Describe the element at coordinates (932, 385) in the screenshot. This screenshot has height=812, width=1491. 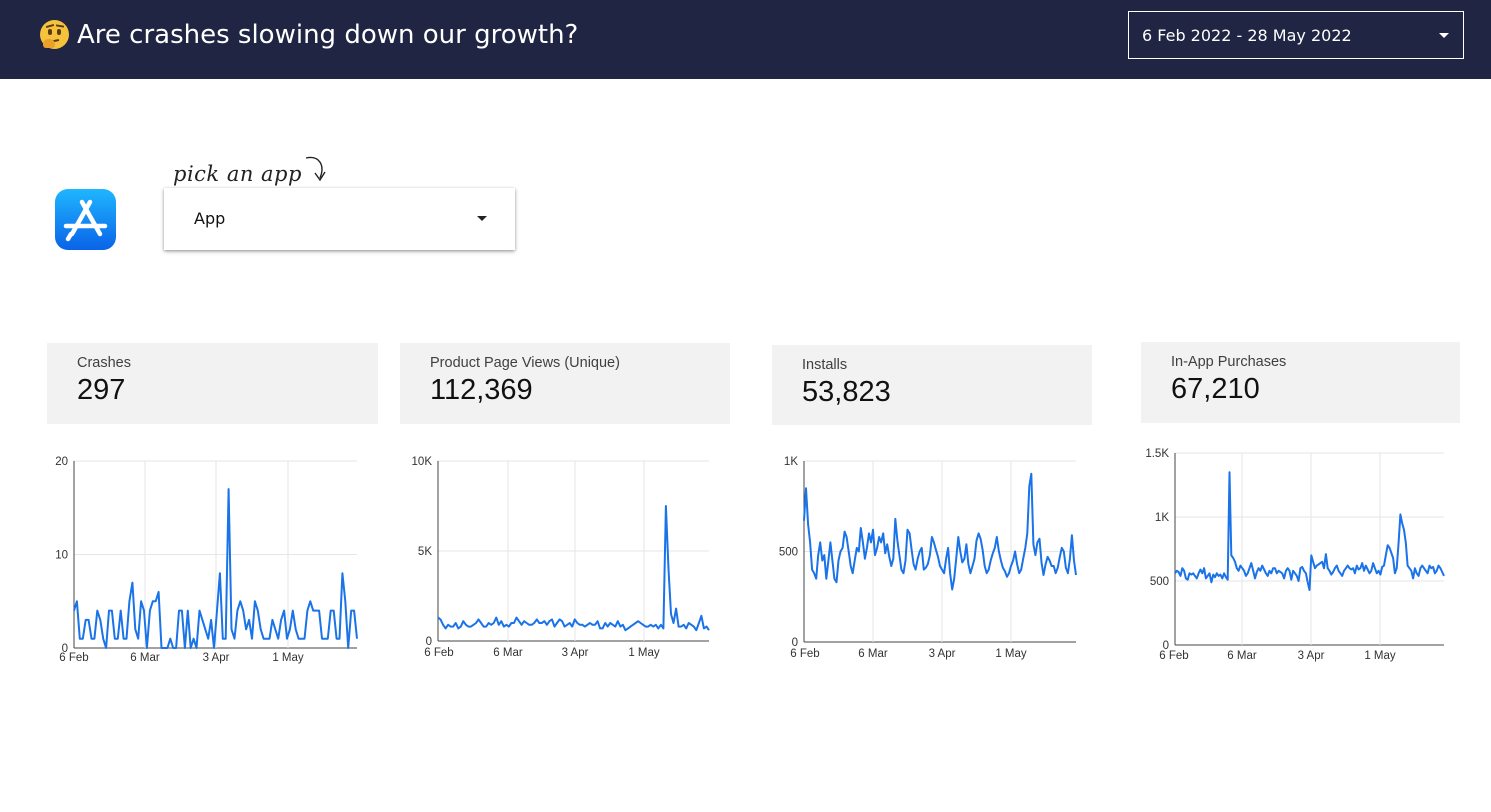
I see `kpi-card-installs: Installs 53,823` at that location.